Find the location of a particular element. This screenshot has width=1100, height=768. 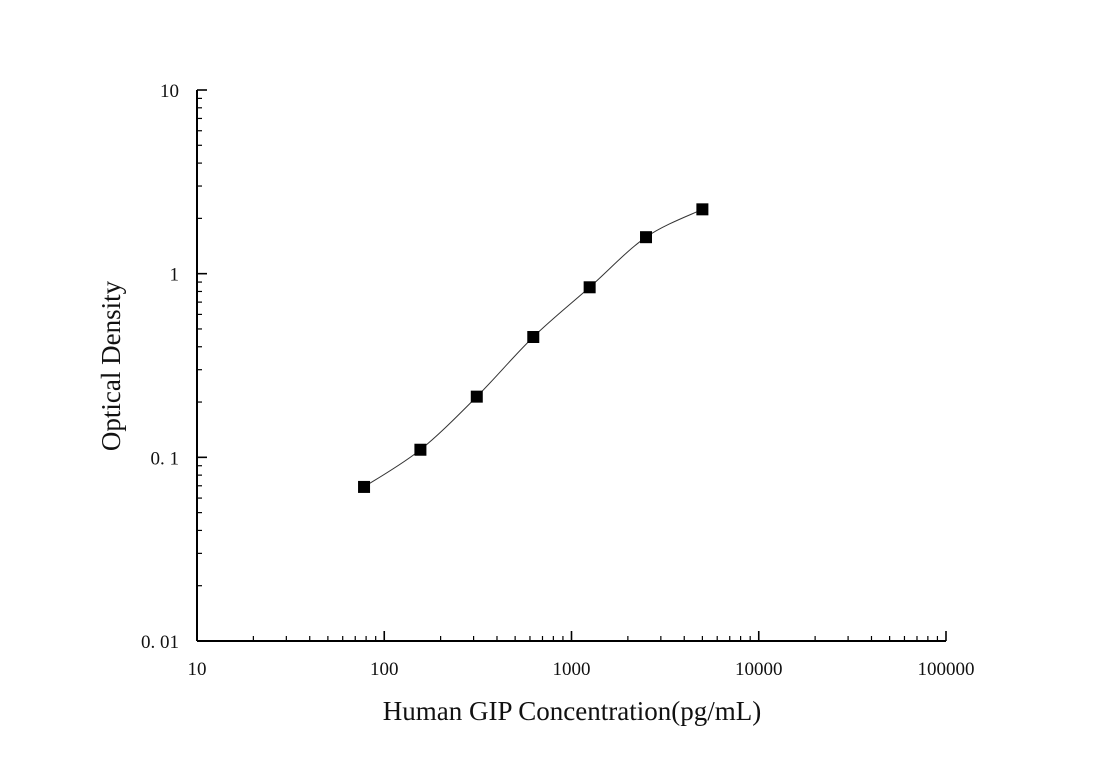

y-axis-title: Optical Density is located at coordinates (111, 365).